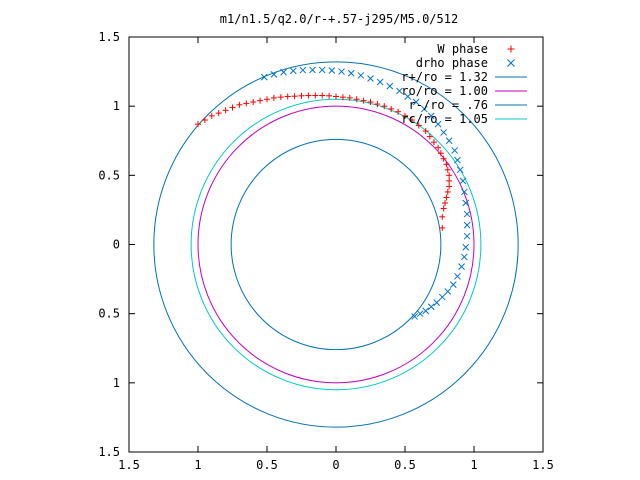 This screenshot has width=640, height=480. I want to click on chart-title: m1/n1.5/q2.0/r-+.57-j295/M5.0/512, so click(339, 19).